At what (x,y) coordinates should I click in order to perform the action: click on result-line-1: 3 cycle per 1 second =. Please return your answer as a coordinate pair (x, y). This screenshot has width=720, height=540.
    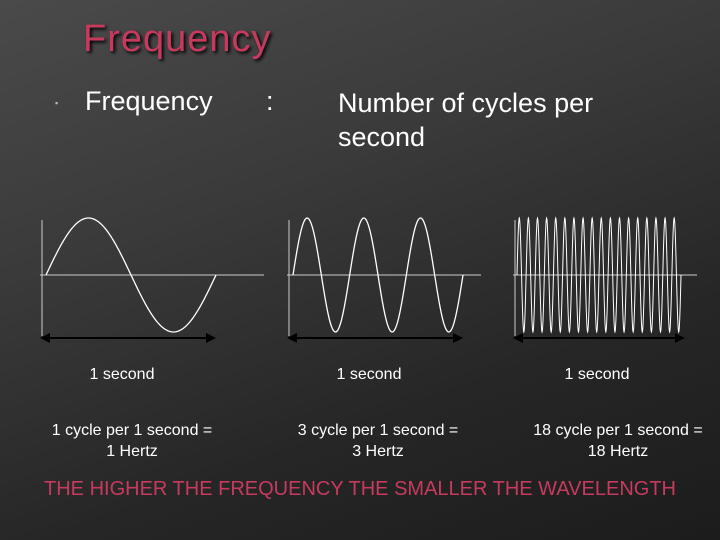
    Looking at the image, I should click on (378, 430).